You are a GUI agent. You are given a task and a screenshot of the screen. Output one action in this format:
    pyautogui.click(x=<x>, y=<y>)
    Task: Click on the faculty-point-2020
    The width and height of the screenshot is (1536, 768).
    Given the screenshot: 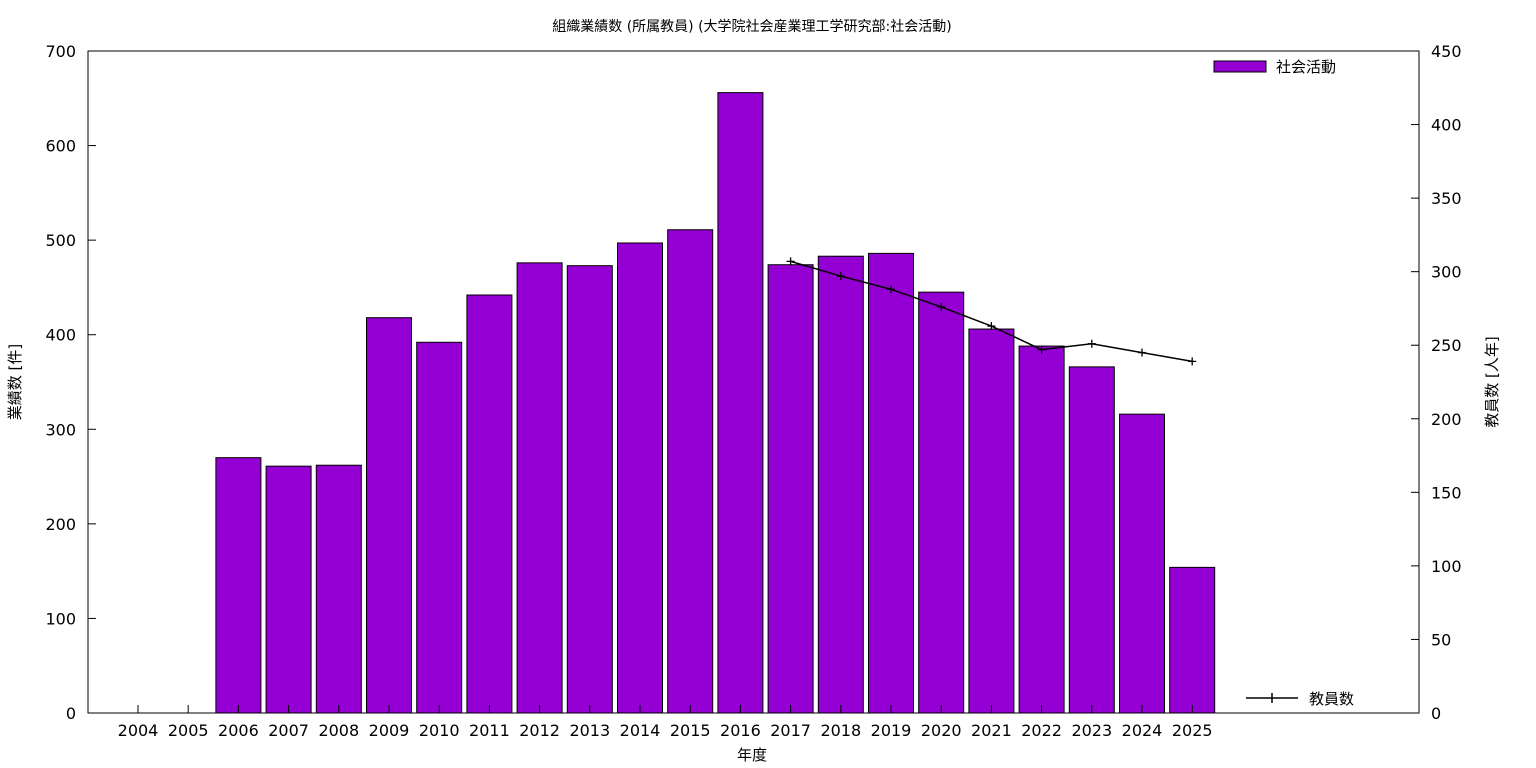 What is the action you would take?
    pyautogui.click(x=941, y=306)
    